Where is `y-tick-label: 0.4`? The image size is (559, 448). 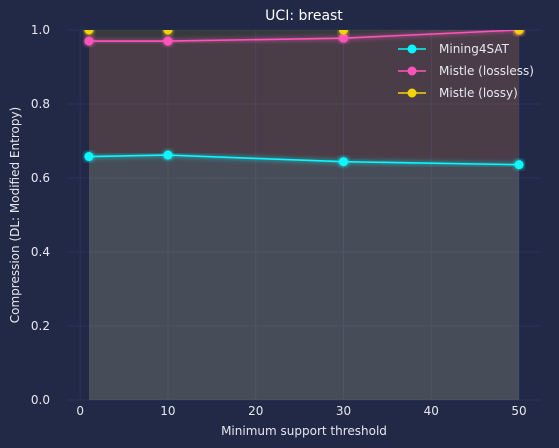 y-tick-label: 0.4 is located at coordinates (40, 252).